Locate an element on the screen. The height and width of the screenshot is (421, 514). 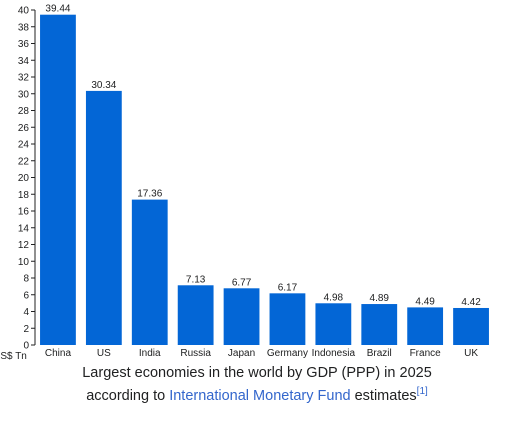
bar-india is located at coordinates (149, 272).